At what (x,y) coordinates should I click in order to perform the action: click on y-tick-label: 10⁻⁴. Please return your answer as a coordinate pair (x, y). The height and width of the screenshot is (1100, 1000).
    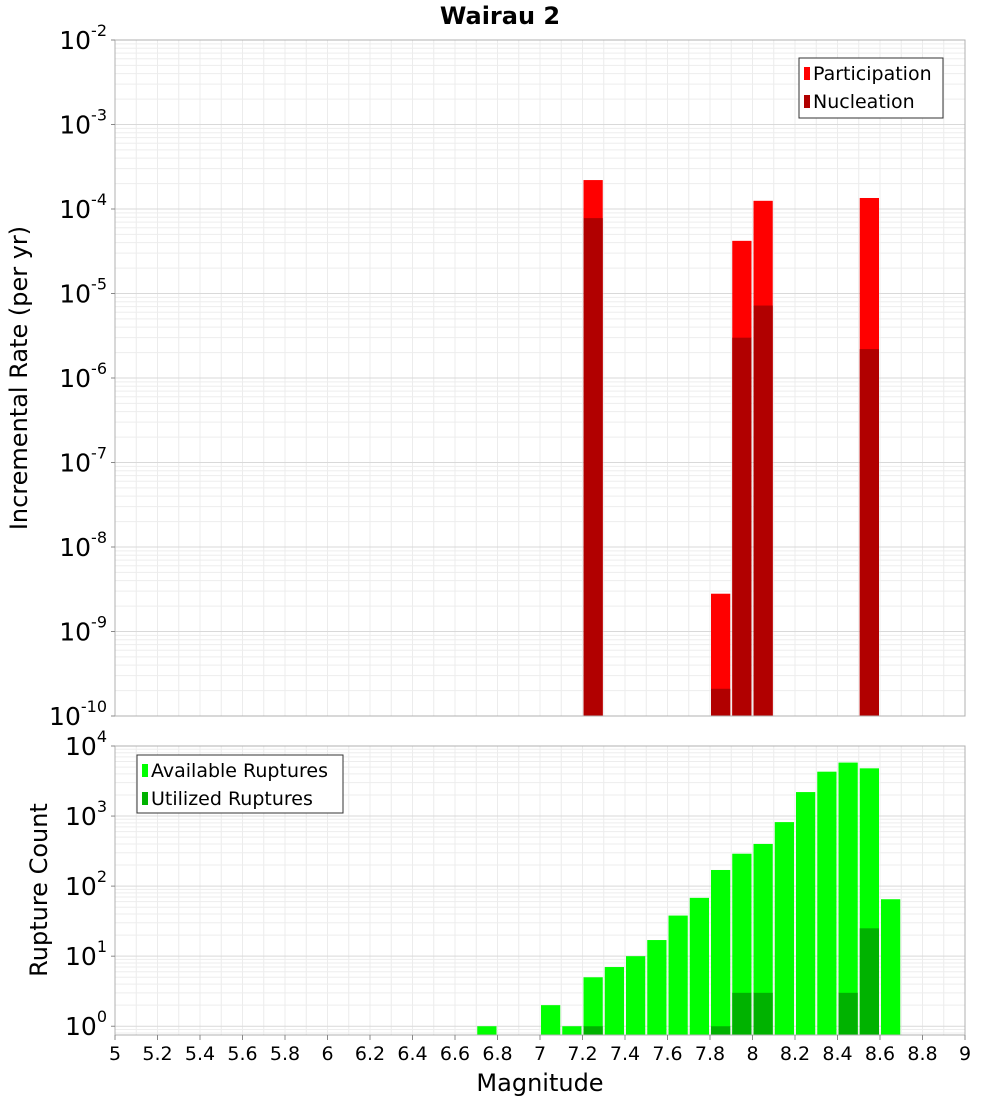
    Looking at the image, I should click on (83, 207).